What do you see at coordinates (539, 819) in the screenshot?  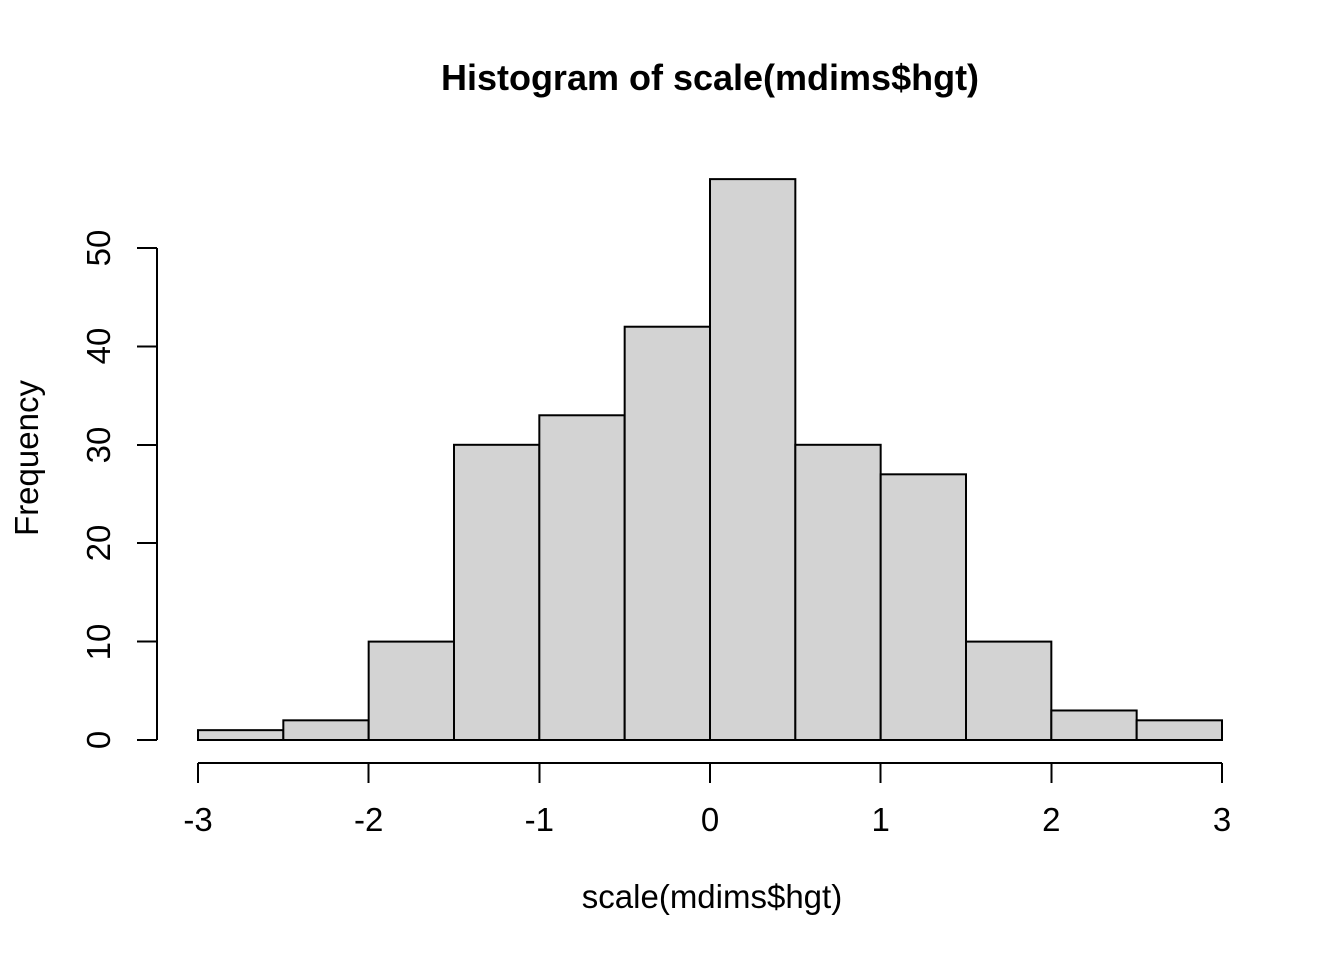 I see `x-tick-label: -1` at bounding box center [539, 819].